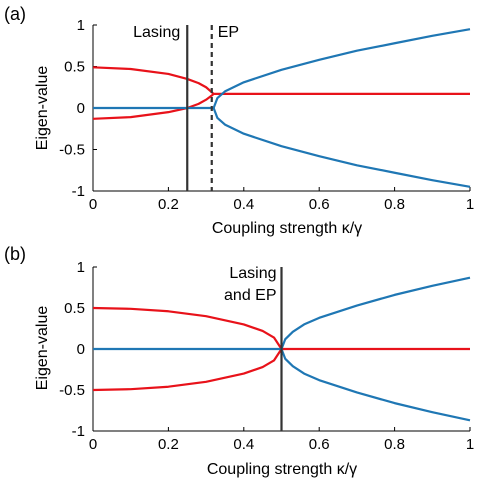 The height and width of the screenshot is (487, 479). What do you see at coordinates (93, 204) in the screenshot?
I see `panel-a-x-tick-label: 0` at bounding box center [93, 204].